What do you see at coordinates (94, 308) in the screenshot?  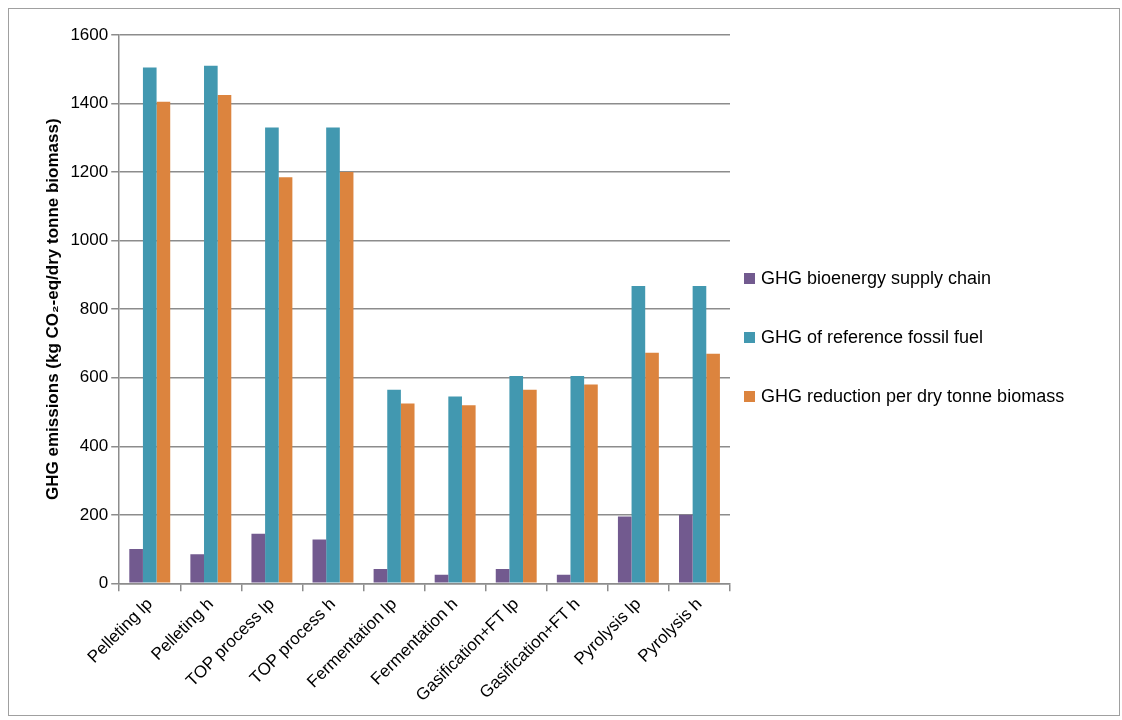 I see `y-tick-label: 800` at bounding box center [94, 308].